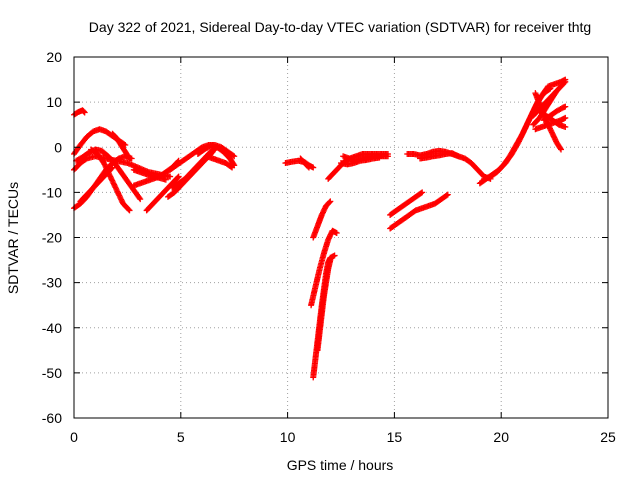  What do you see at coordinates (340, 465) in the screenshot?
I see `x-axis-label: GPS time / hours` at bounding box center [340, 465].